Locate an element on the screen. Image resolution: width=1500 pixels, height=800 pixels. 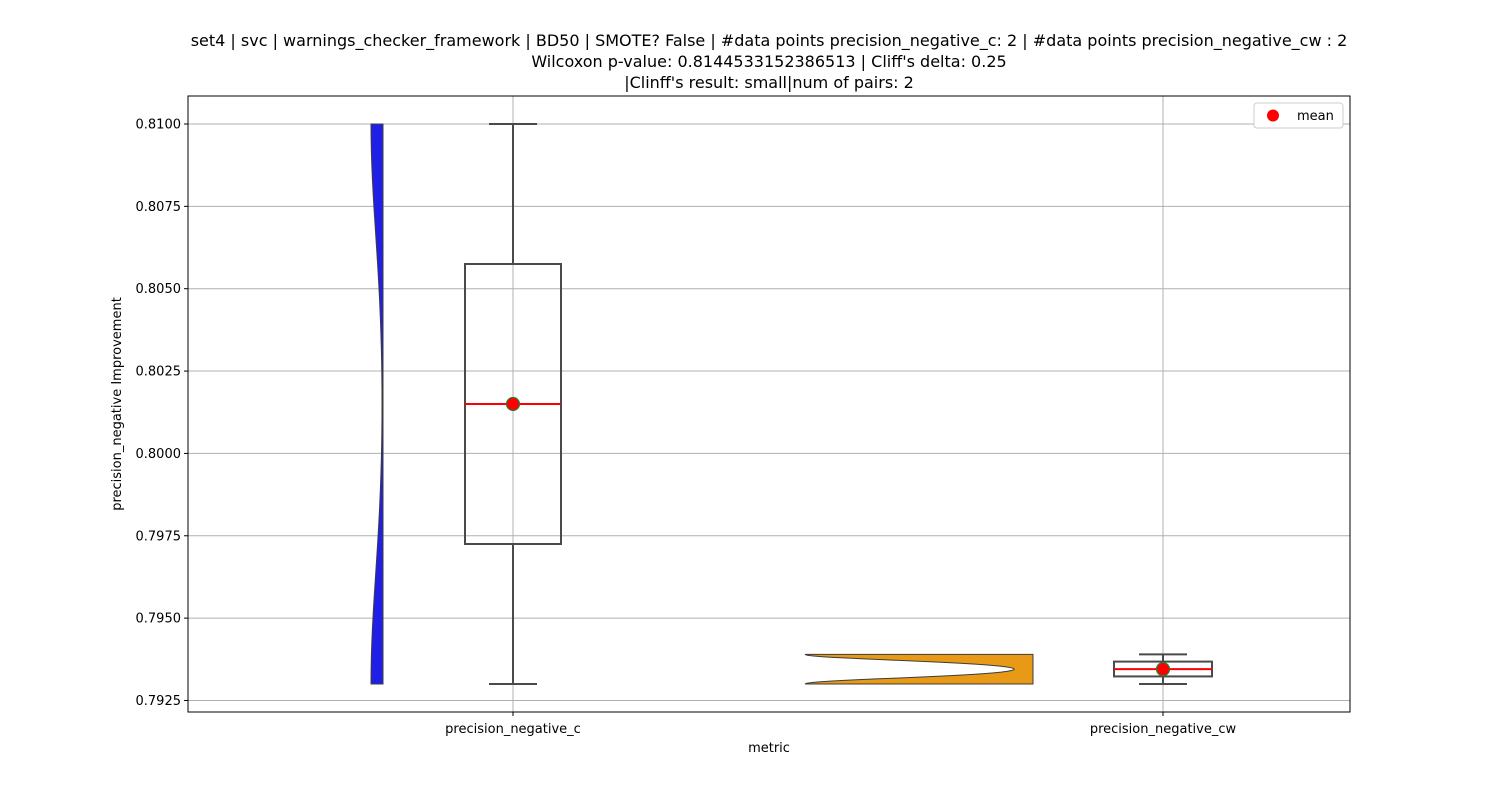
violin-precision_negative_cw is located at coordinates (919, 669).